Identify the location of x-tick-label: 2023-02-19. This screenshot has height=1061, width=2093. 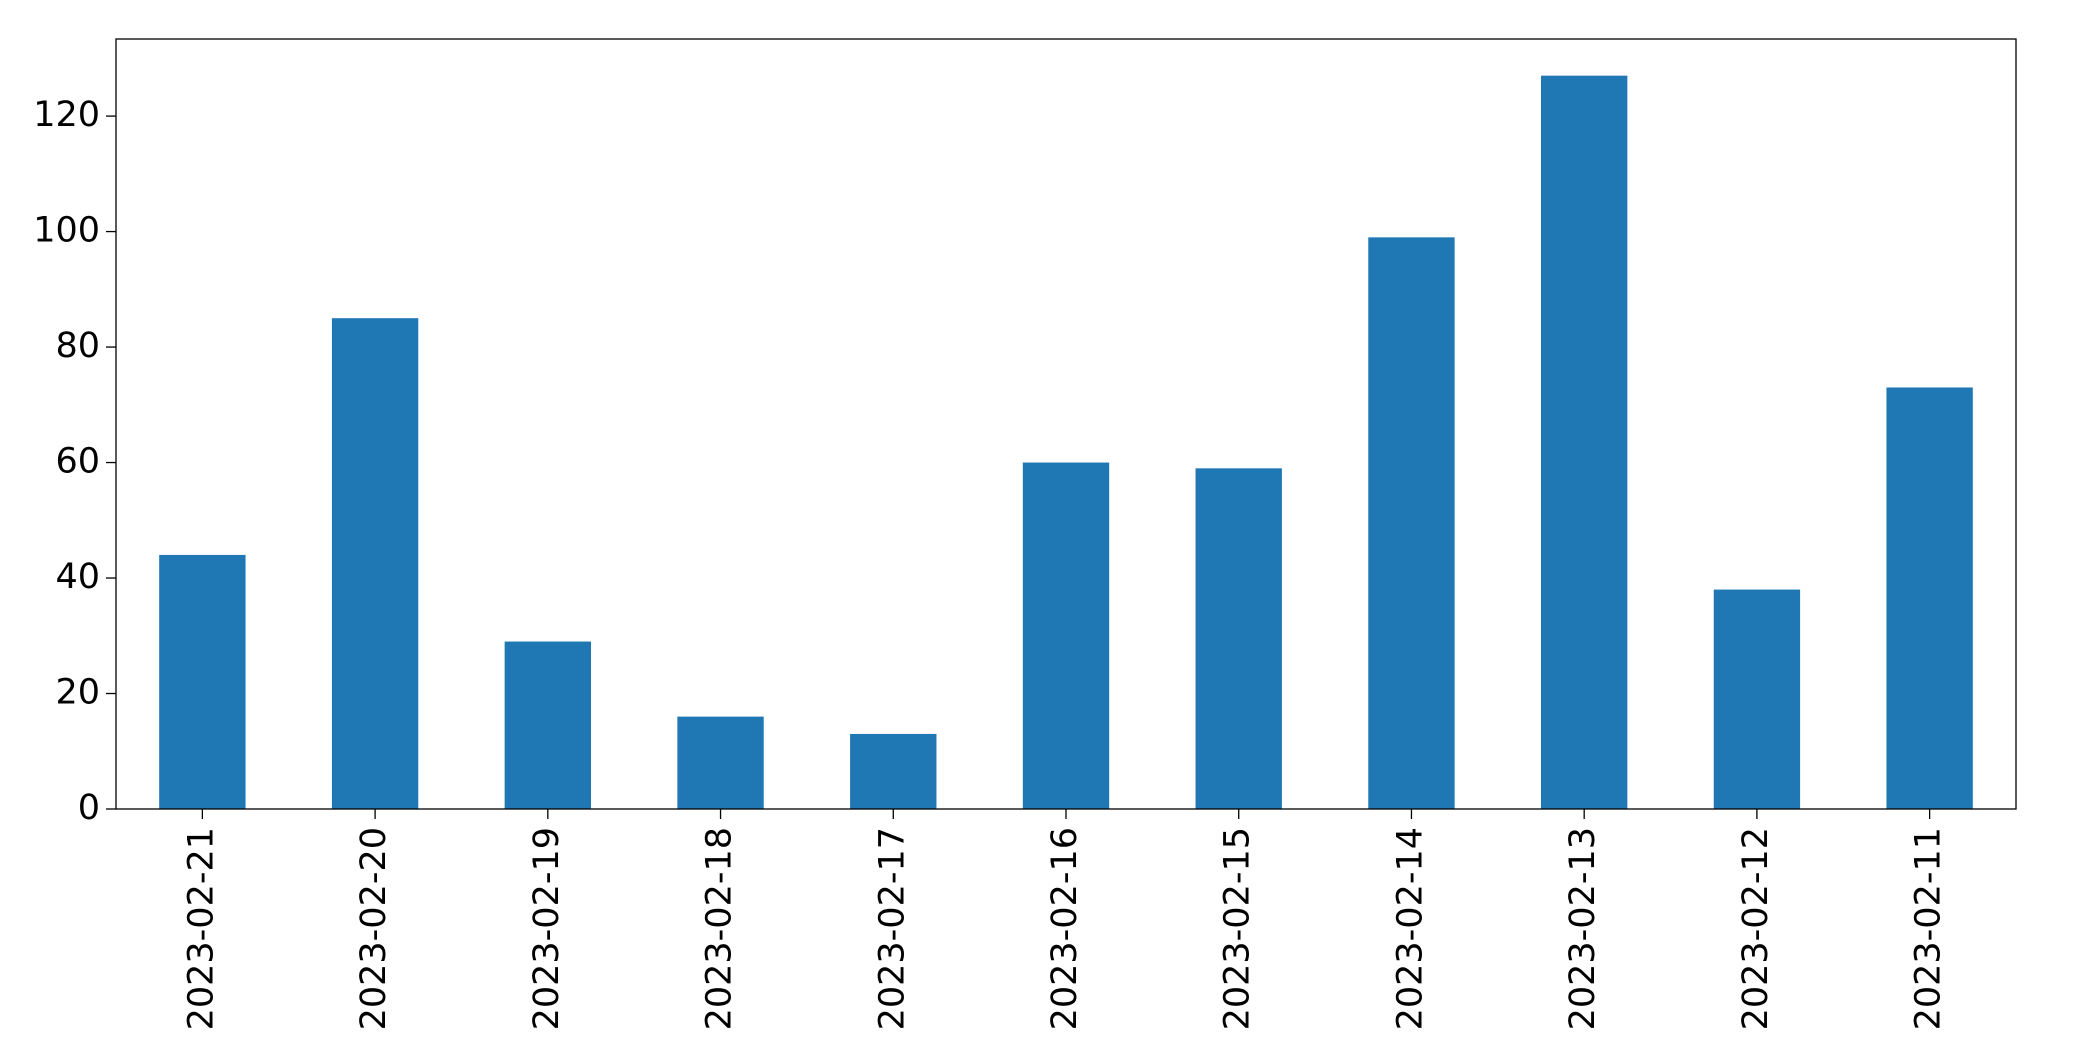
(547, 928).